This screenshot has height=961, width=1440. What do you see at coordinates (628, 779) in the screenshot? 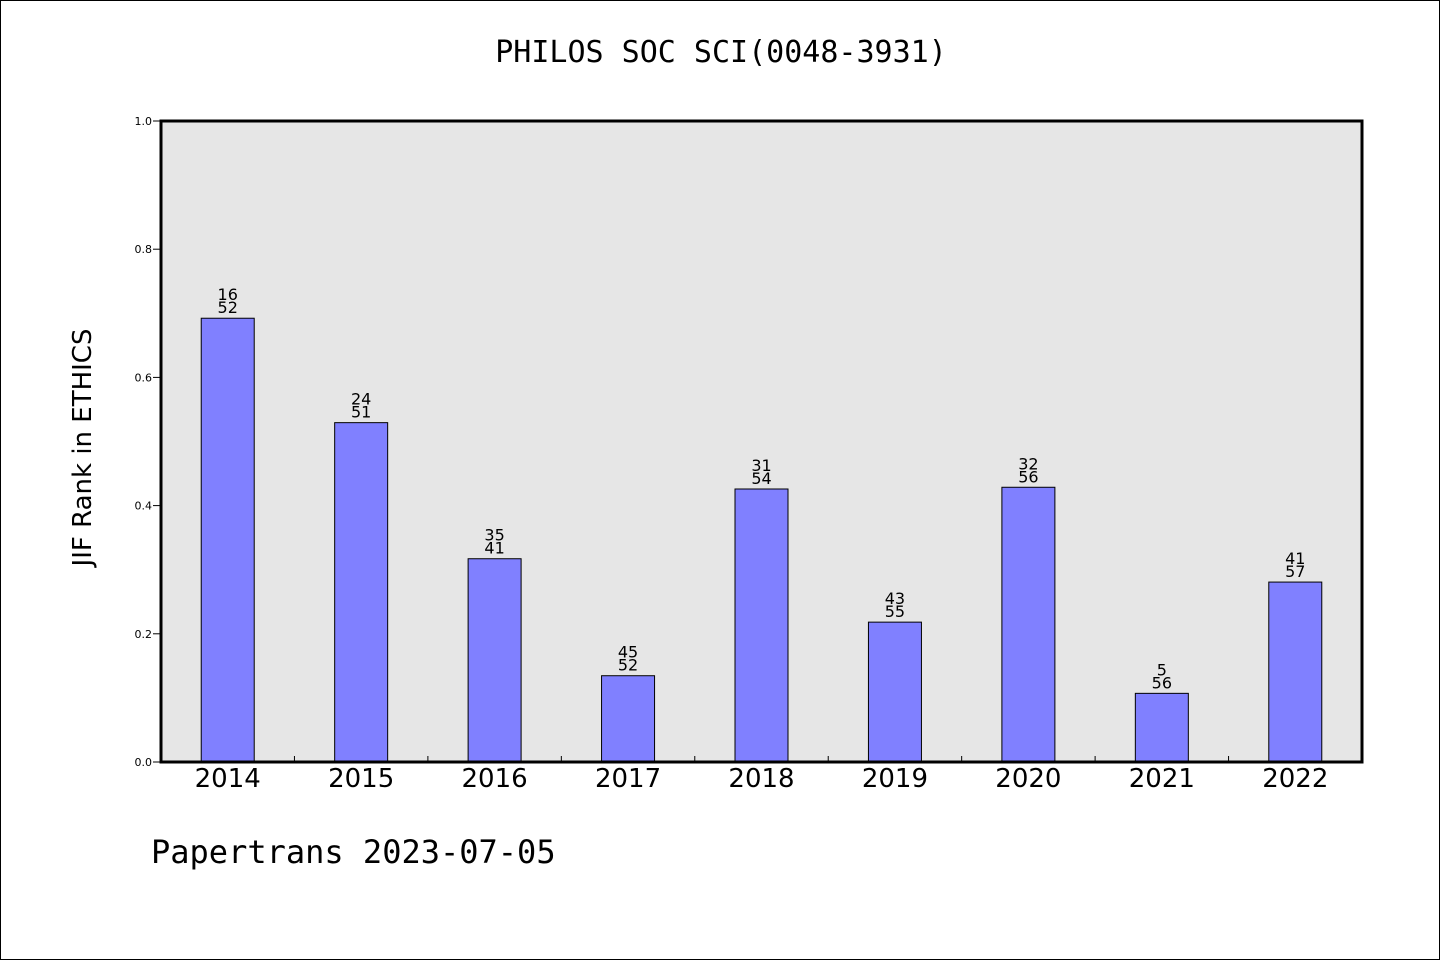
I see `x-tick-label: 2017` at bounding box center [628, 779].